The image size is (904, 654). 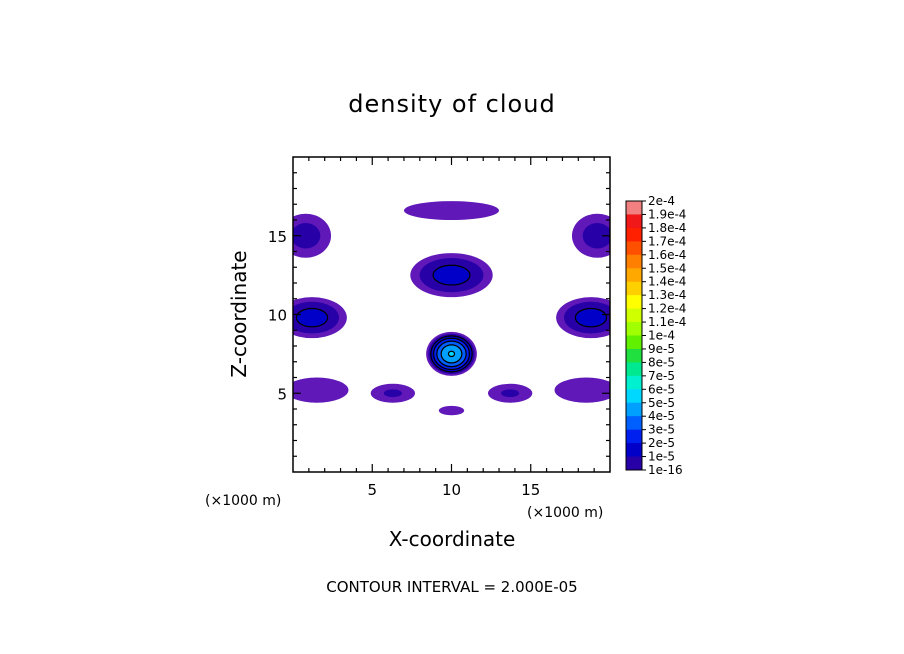 What do you see at coordinates (661, 403) in the screenshot?
I see `colorbar-label: 5e-5` at bounding box center [661, 403].